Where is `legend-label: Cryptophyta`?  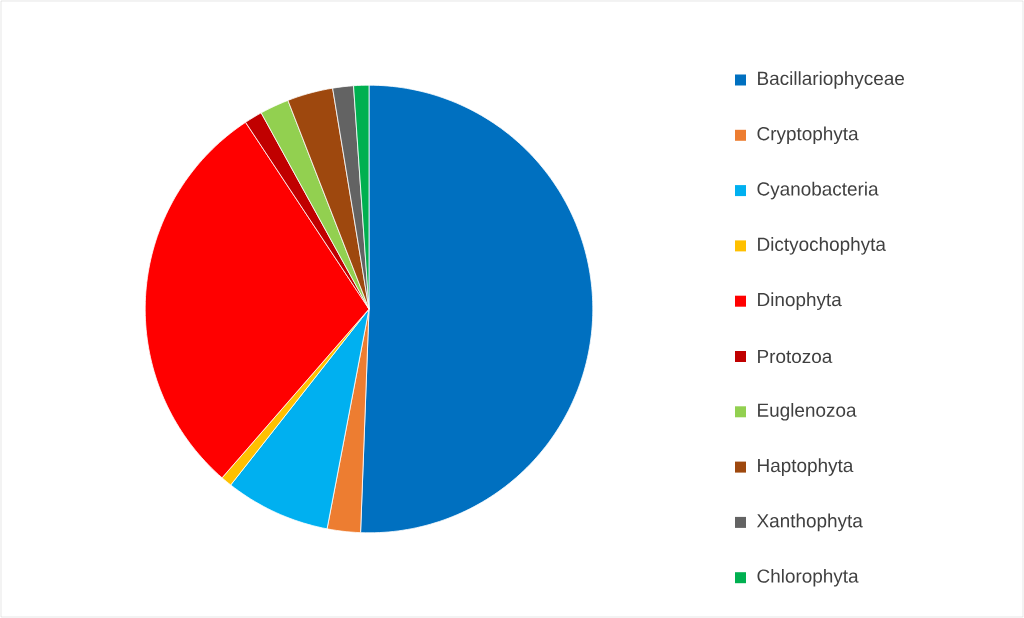 legend-label: Cryptophyta is located at coordinates (808, 135).